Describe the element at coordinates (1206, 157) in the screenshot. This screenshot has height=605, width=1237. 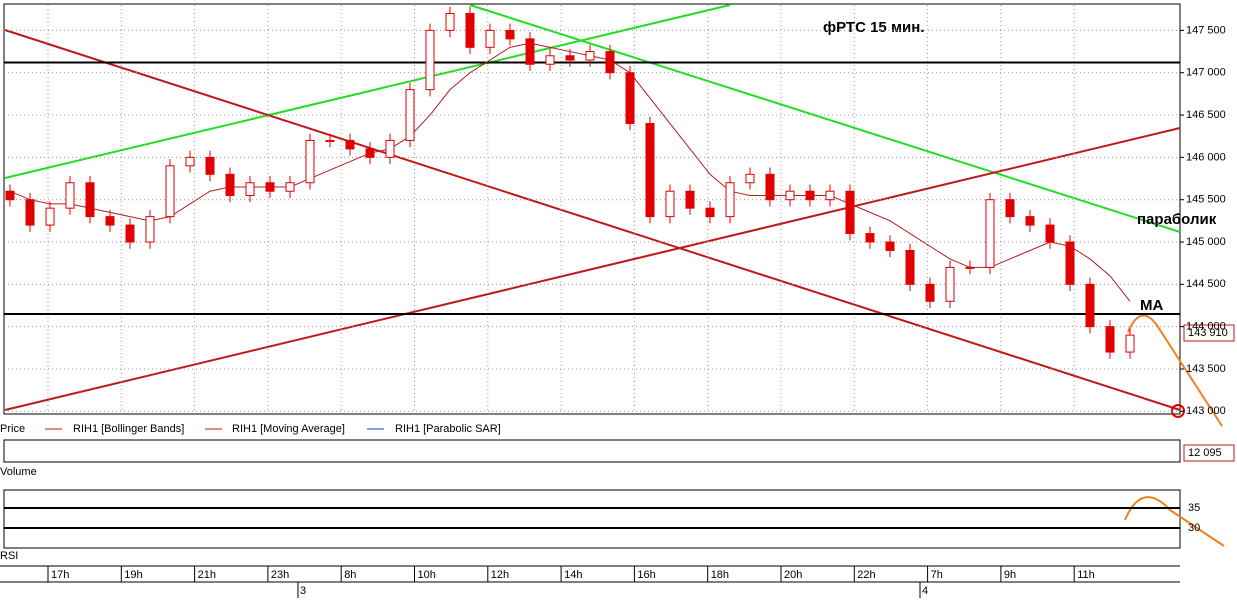
I see `y-tick-label: 146 000` at that location.